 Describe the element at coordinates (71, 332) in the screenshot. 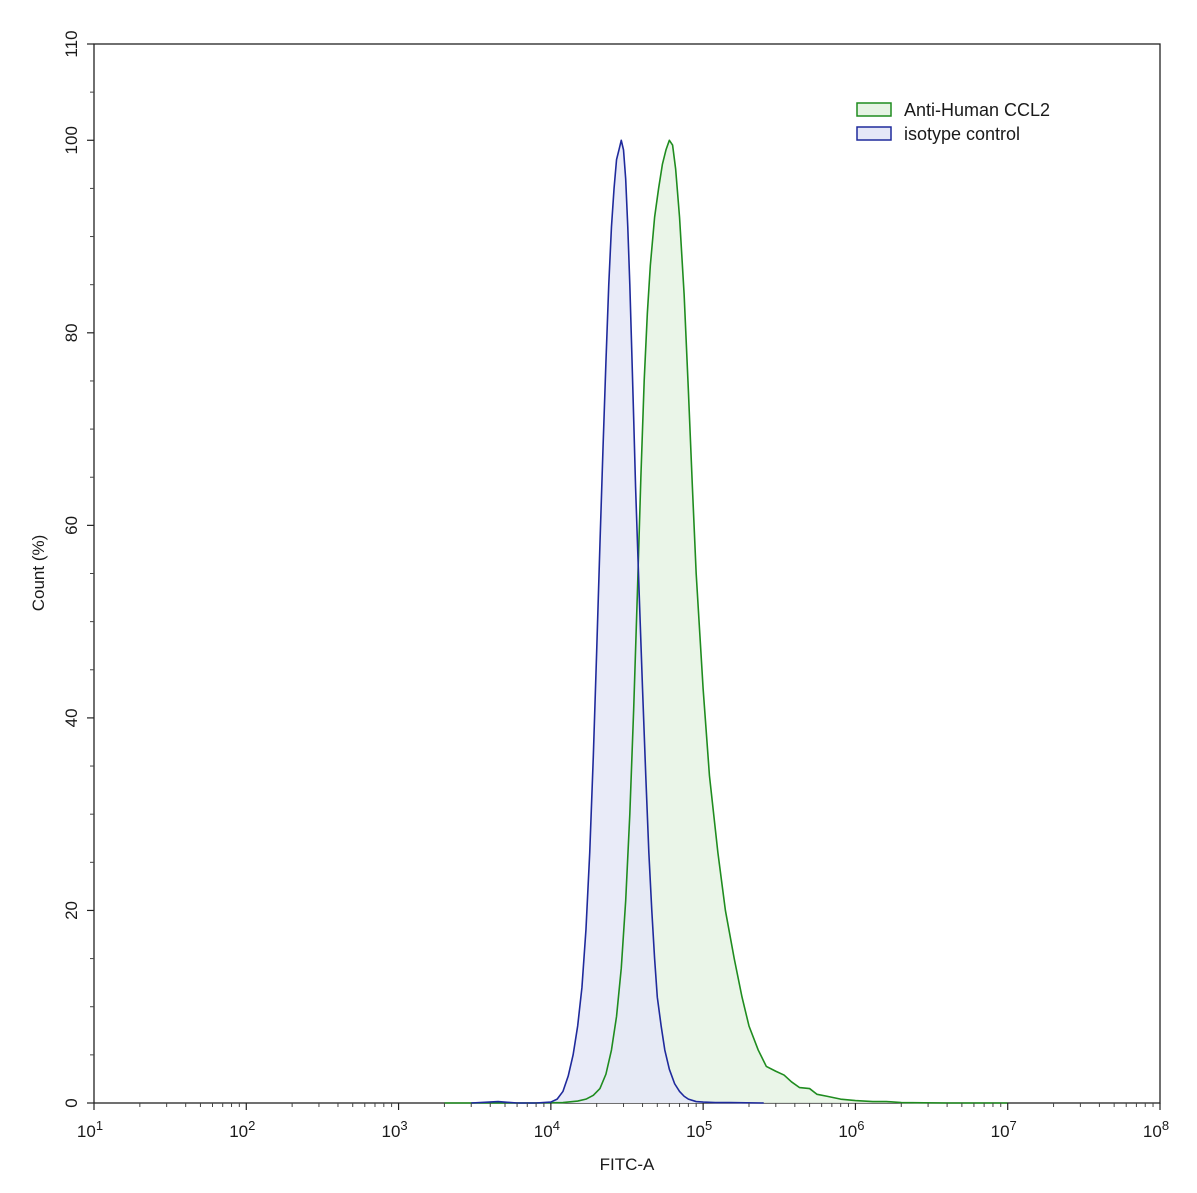

I see `y-tick-label-4: 80` at that location.